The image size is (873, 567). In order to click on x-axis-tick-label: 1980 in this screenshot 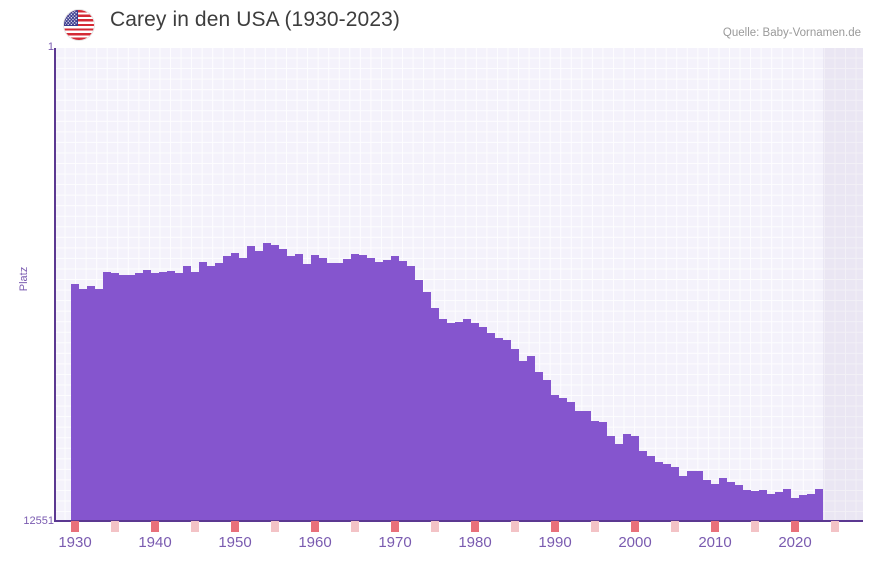, I will do `click(475, 542)`.